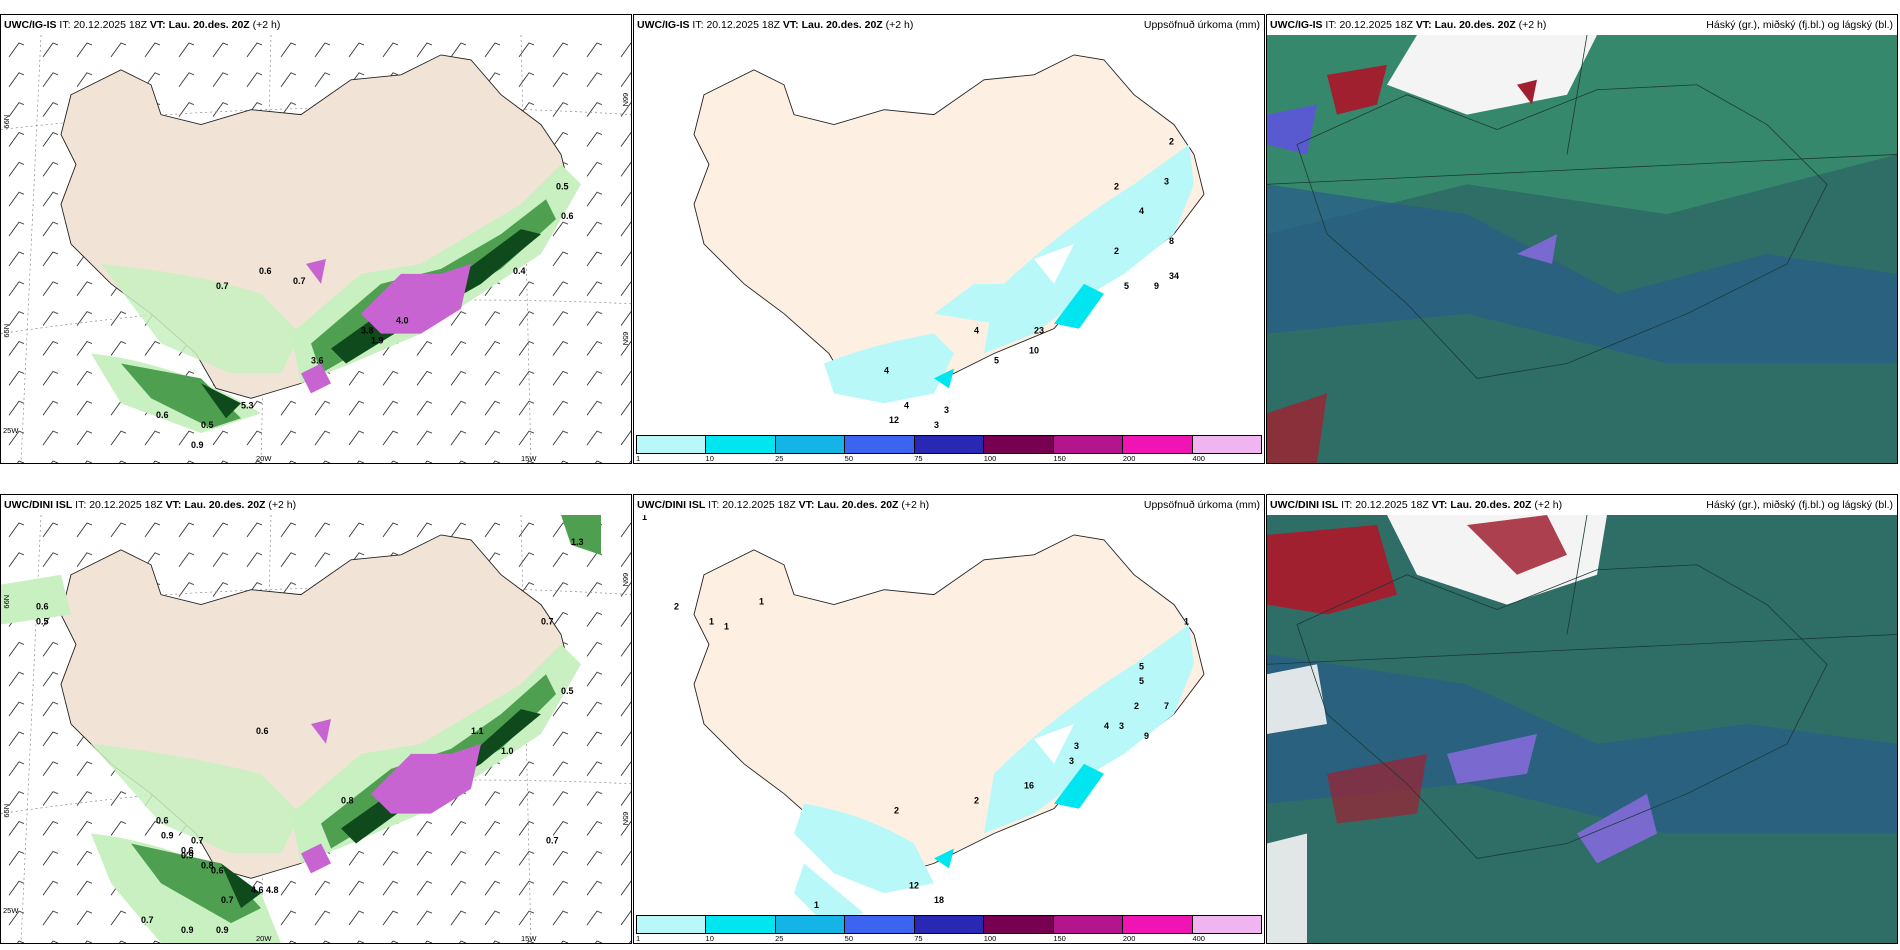 This screenshot has width=1900, height=950. I want to click on map-value-label: 16, so click(1029, 786).